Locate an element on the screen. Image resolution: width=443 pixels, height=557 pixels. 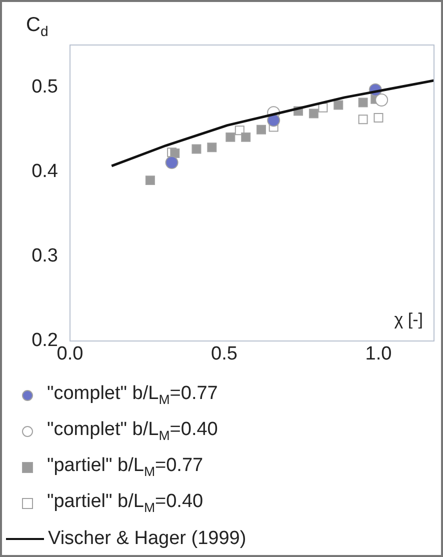
y-tick-label: 0.3 is located at coordinates (45, 256).